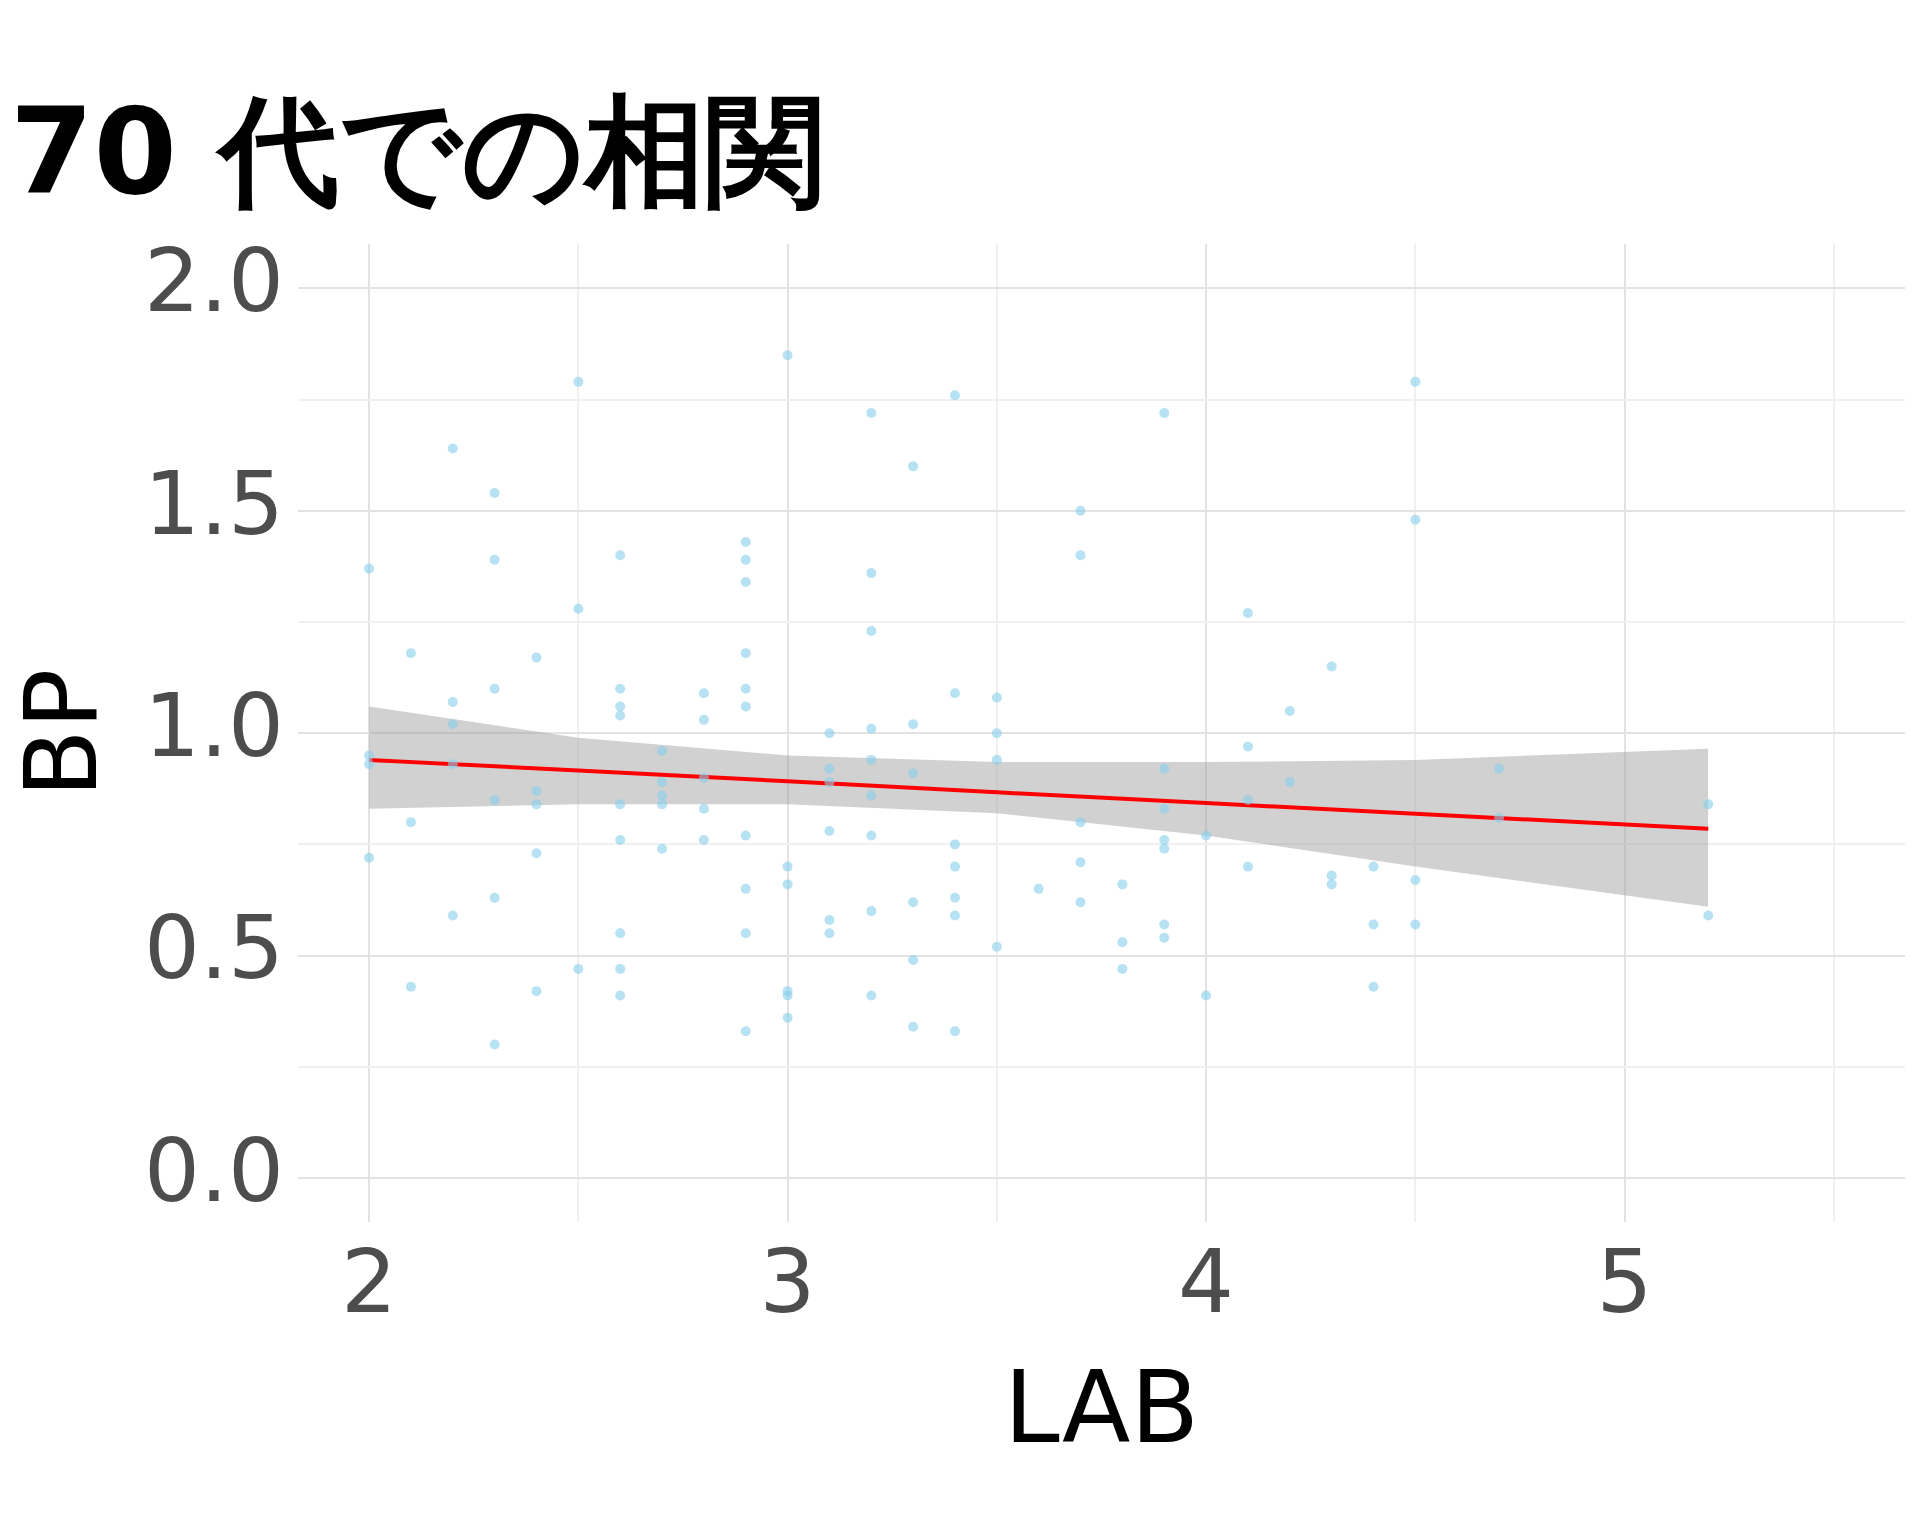 The width and height of the screenshot is (1920, 1536). I want to click on y-tick-label: 0.5, so click(214, 948).